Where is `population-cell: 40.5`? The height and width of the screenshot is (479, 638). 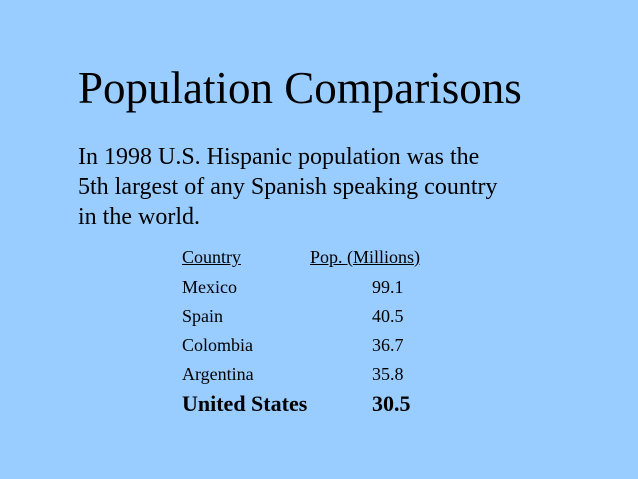
population-cell: 40.5 is located at coordinates (388, 316).